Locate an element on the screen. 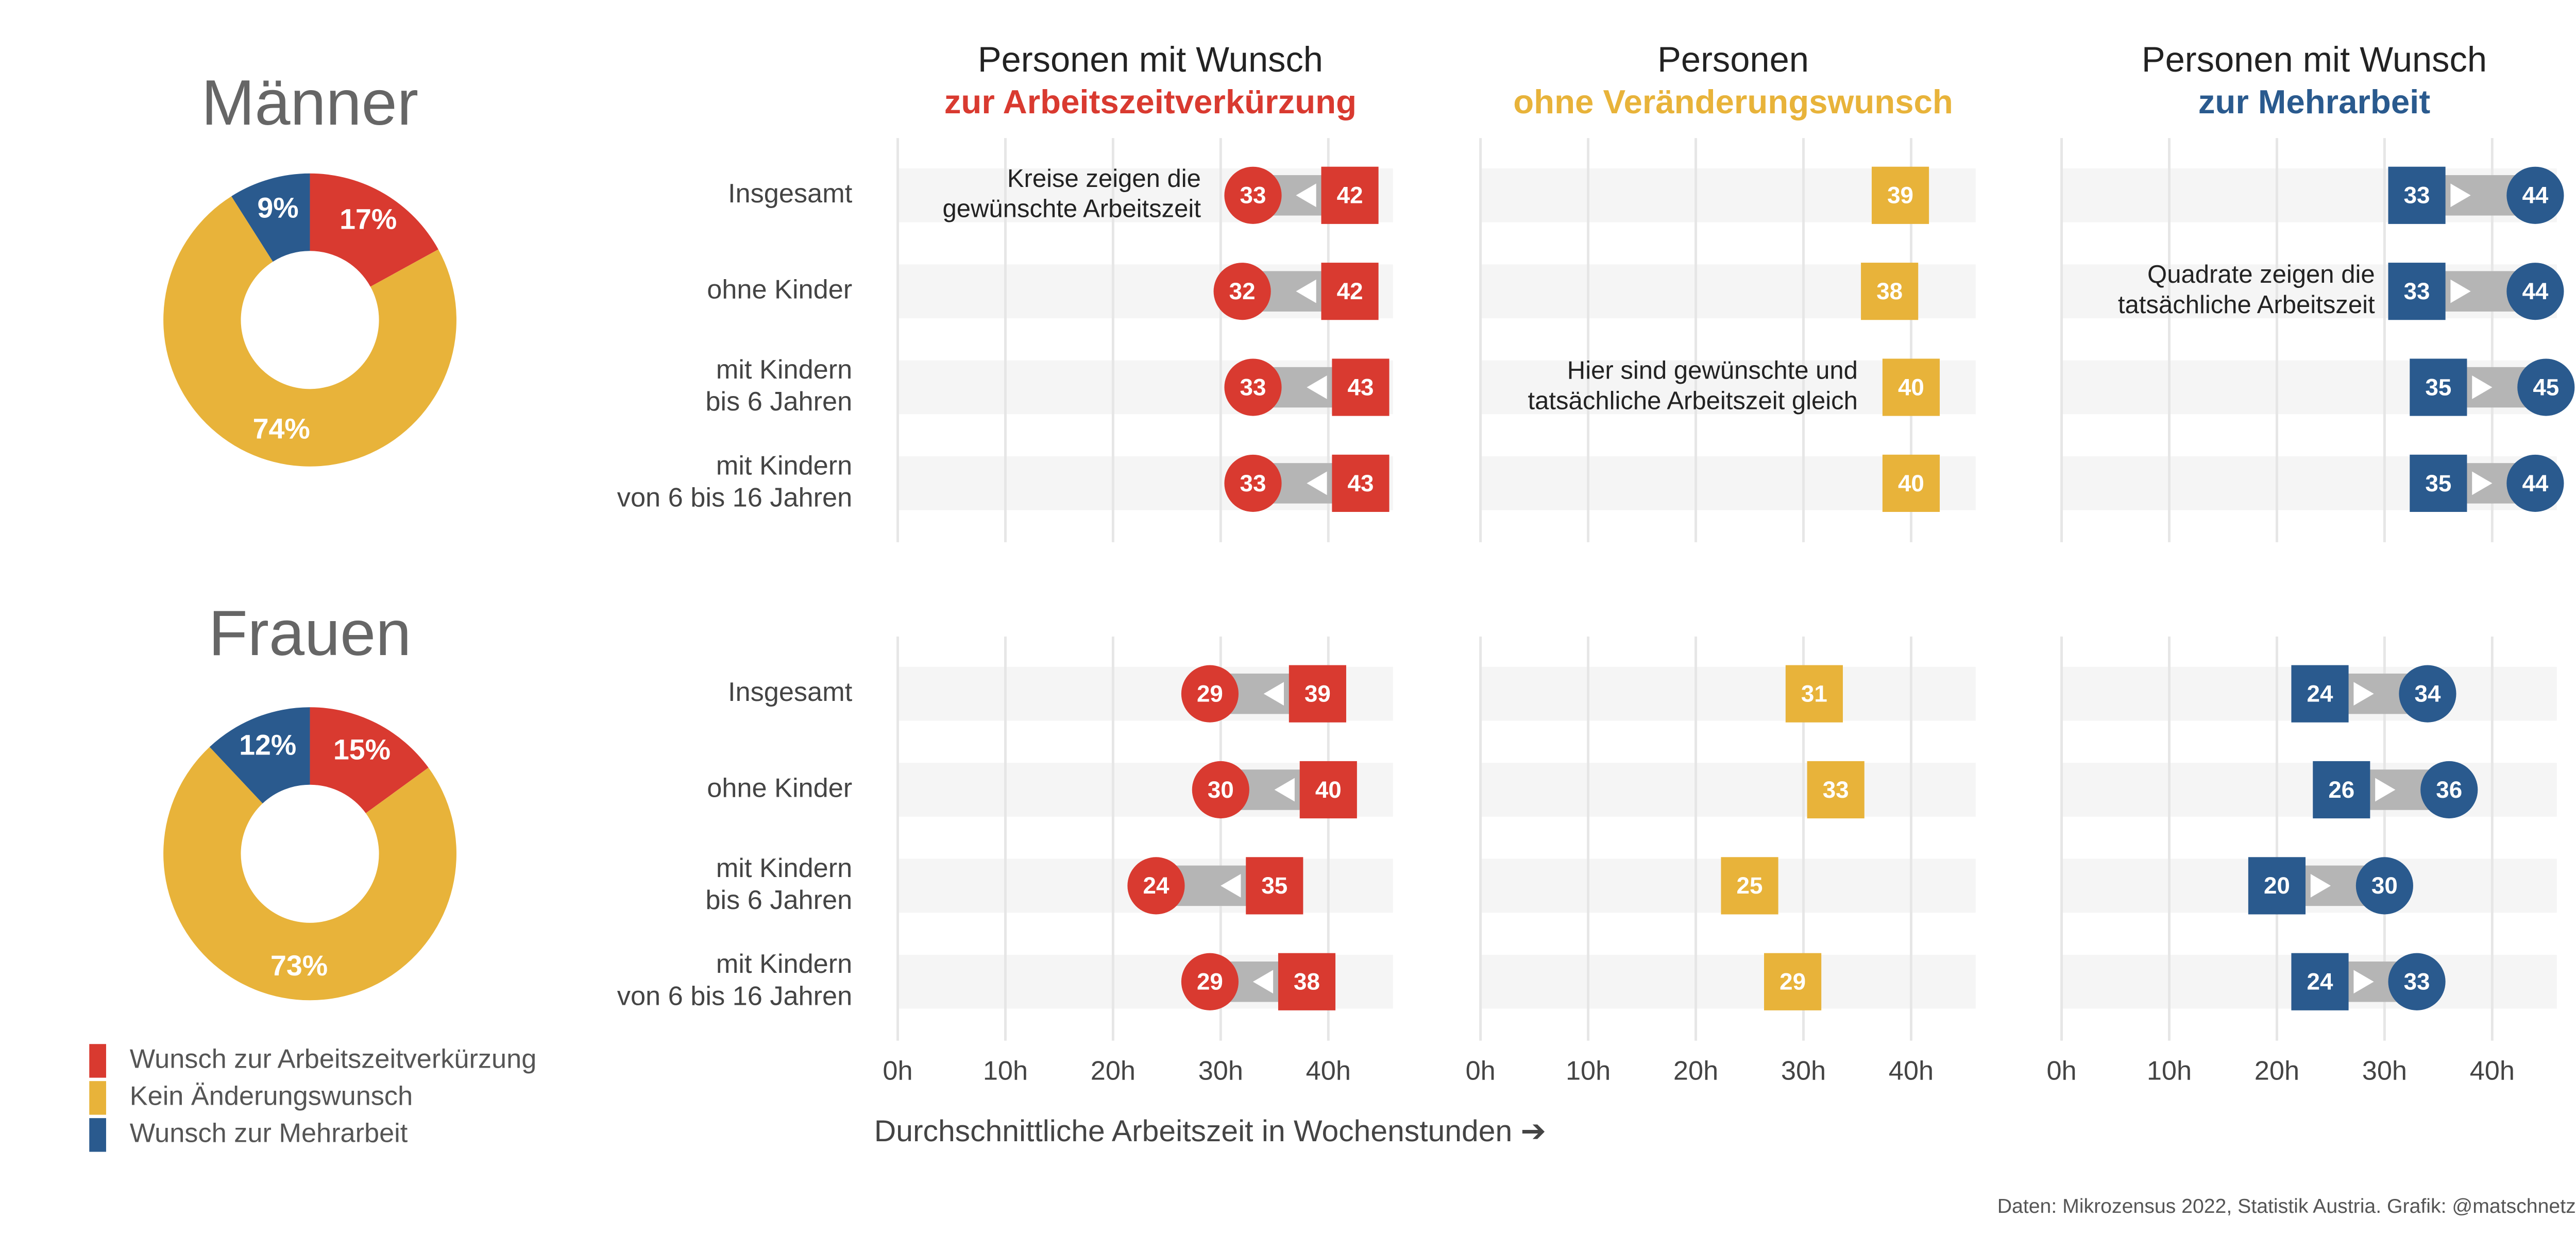  pie-title: Männer is located at coordinates (309, 103).